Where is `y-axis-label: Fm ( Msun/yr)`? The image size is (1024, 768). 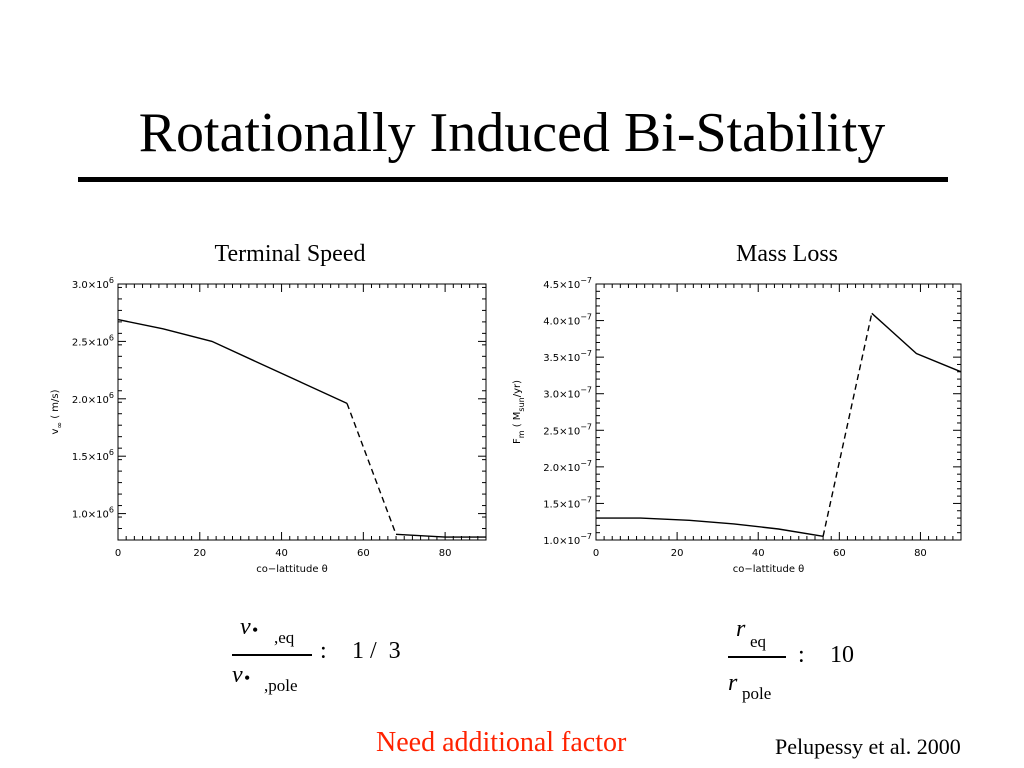 y-axis-label: Fm ( Msun/yr) is located at coordinates (519, 412).